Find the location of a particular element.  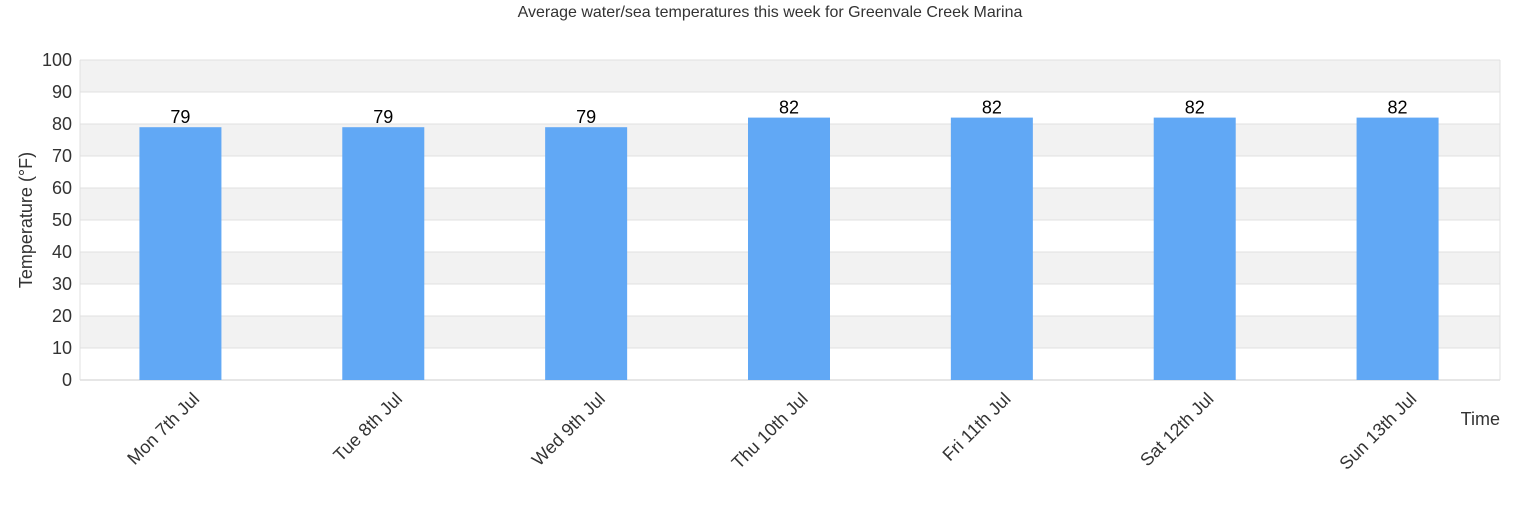

data-label-6: 82 is located at coordinates (1195, 108).